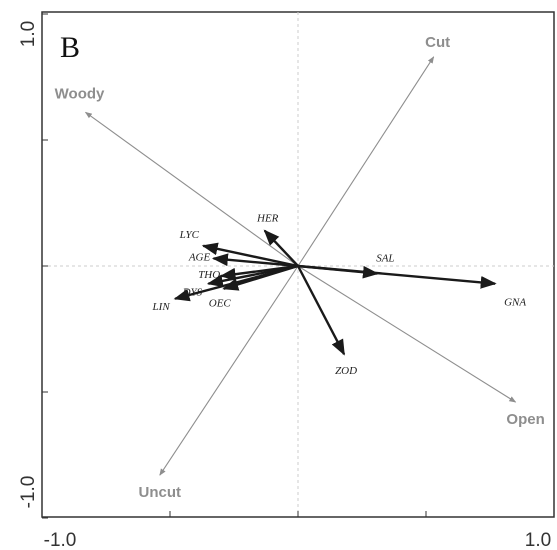  Describe the element at coordinates (525, 419) in the screenshot. I see `env-label-open: Open` at that location.